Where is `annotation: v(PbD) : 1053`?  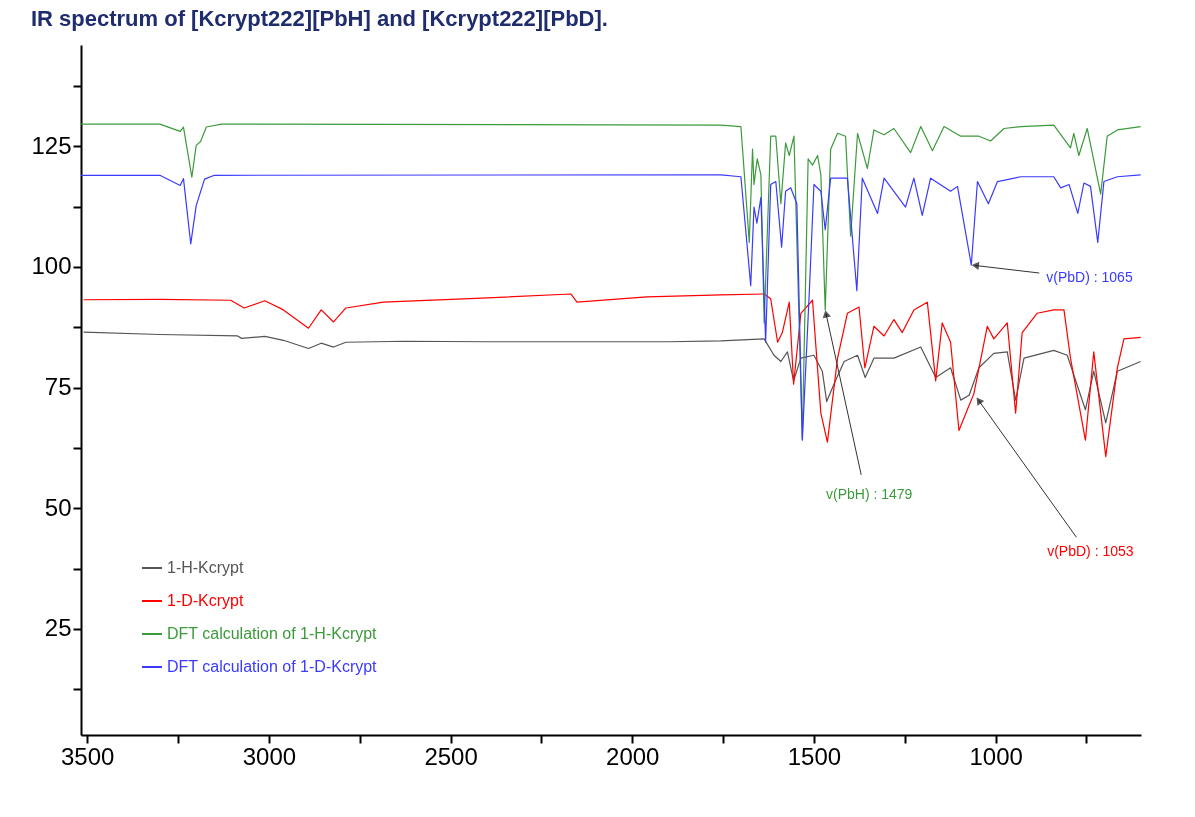 annotation: v(PbD) : 1053 is located at coordinates (1090, 551).